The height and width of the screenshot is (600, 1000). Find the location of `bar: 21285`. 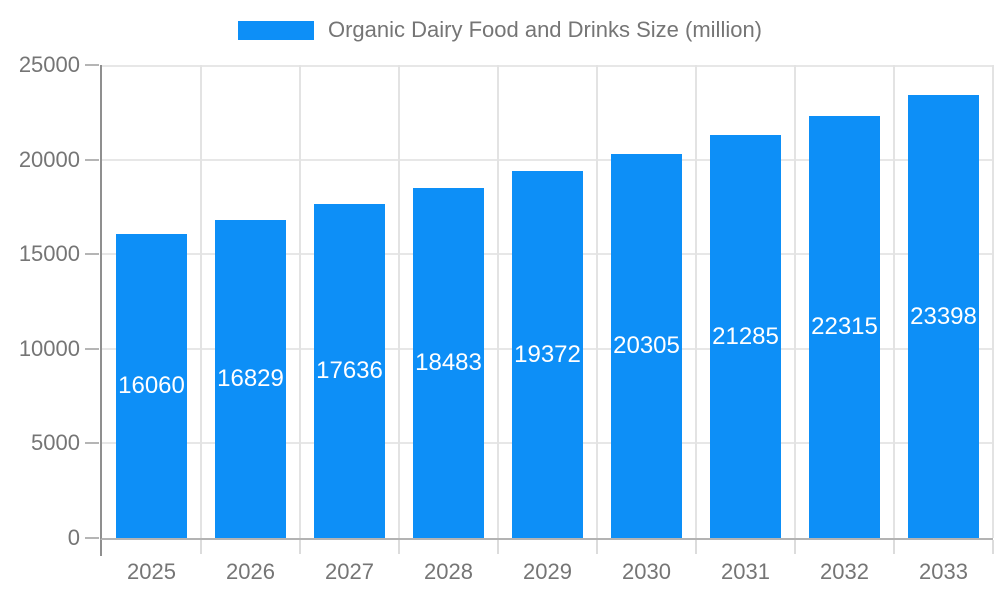

bar: 21285 is located at coordinates (745, 336).